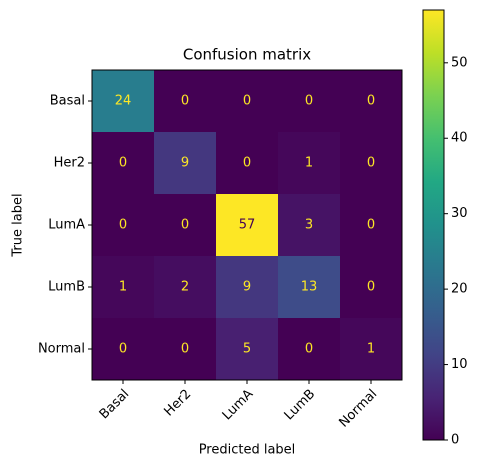  Describe the element at coordinates (459, 138) in the screenshot. I see `colorbar-tick-label: 40` at that location.